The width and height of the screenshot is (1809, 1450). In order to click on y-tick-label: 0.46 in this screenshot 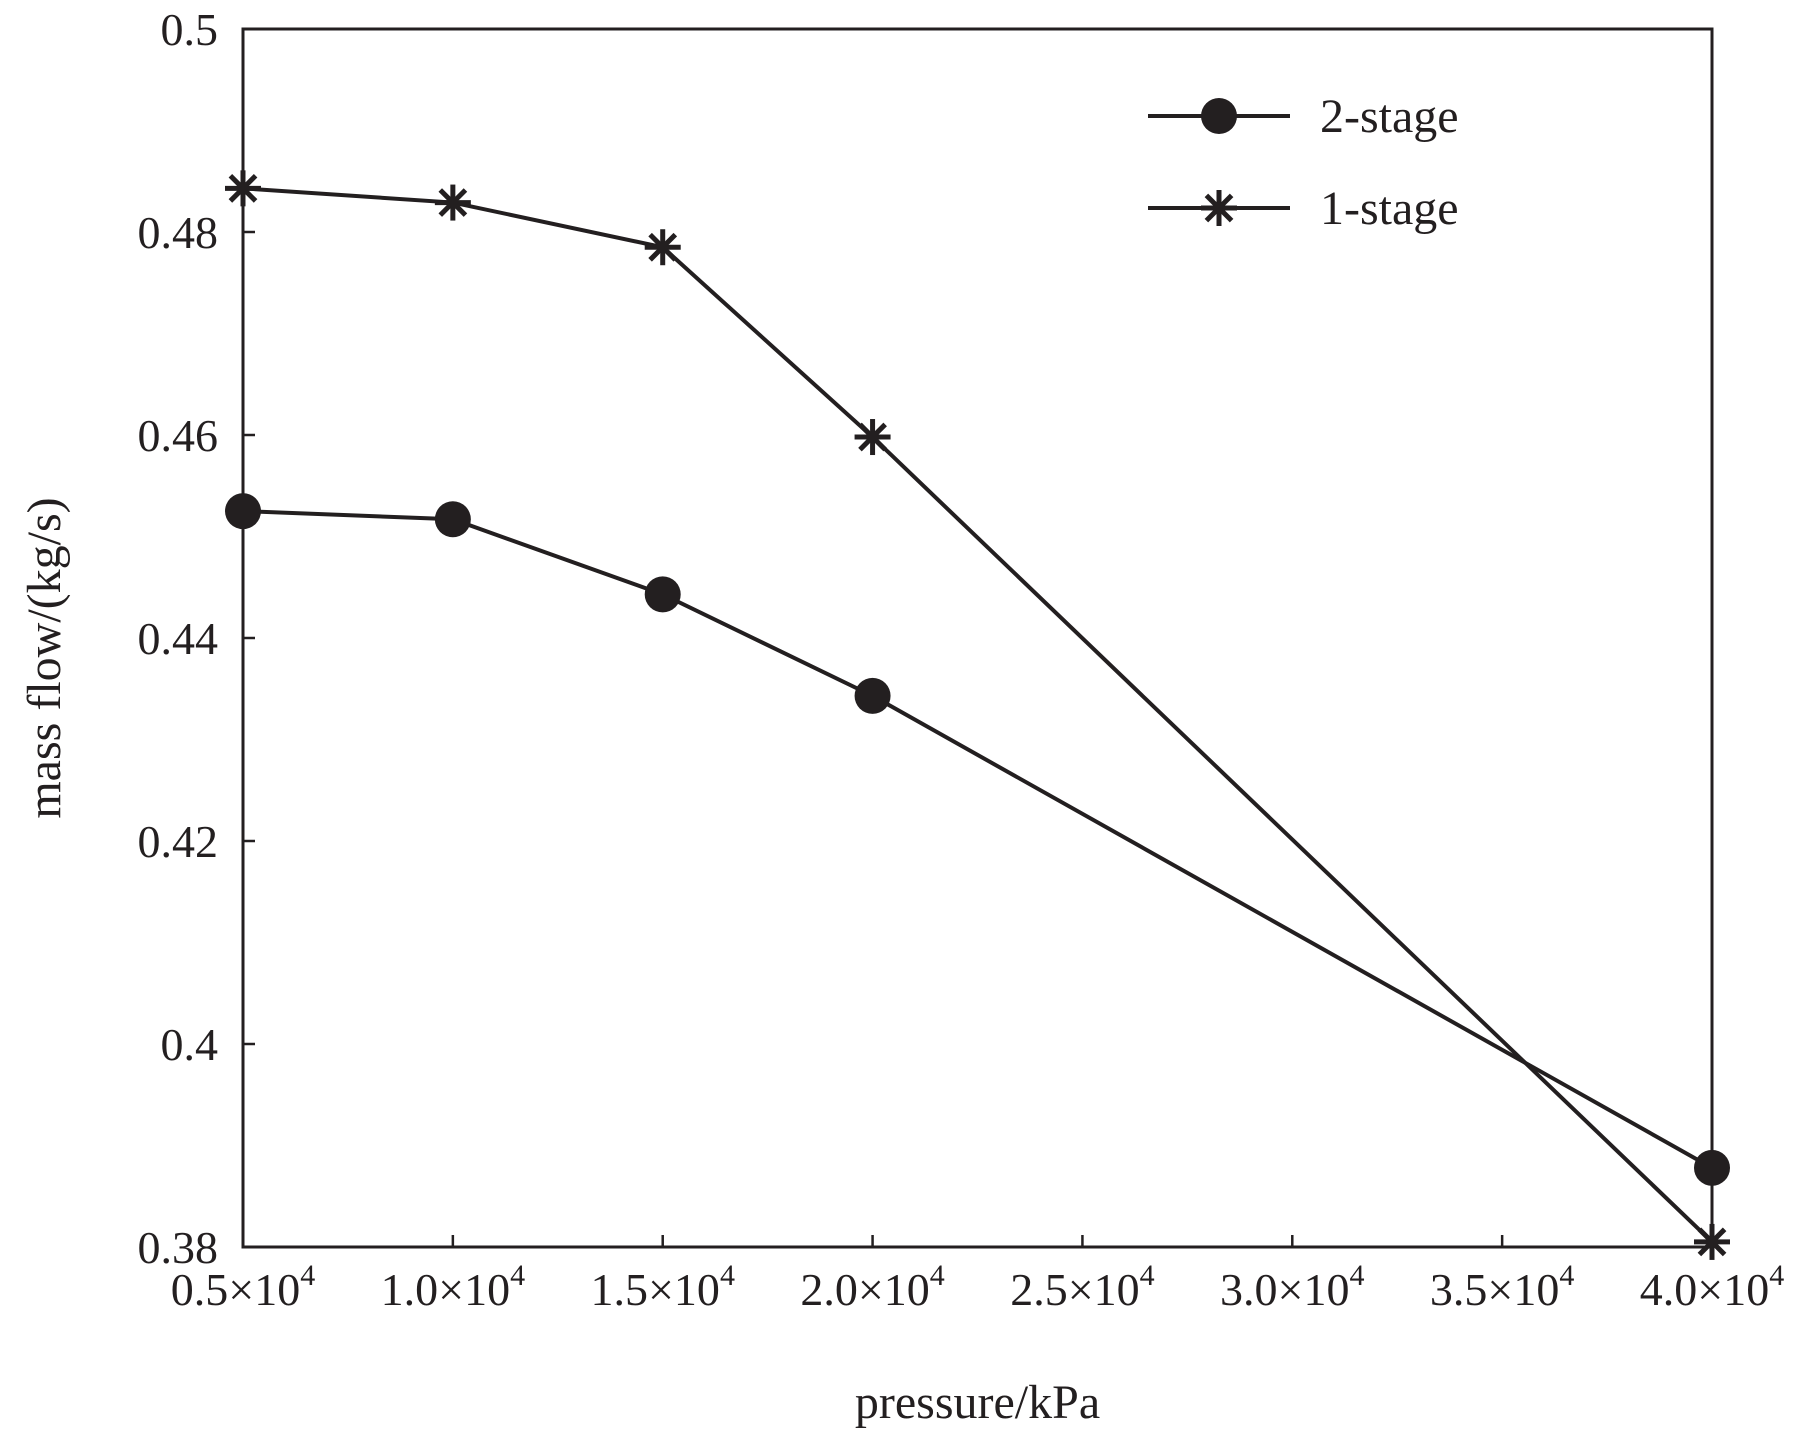, I will do `click(178, 435)`.